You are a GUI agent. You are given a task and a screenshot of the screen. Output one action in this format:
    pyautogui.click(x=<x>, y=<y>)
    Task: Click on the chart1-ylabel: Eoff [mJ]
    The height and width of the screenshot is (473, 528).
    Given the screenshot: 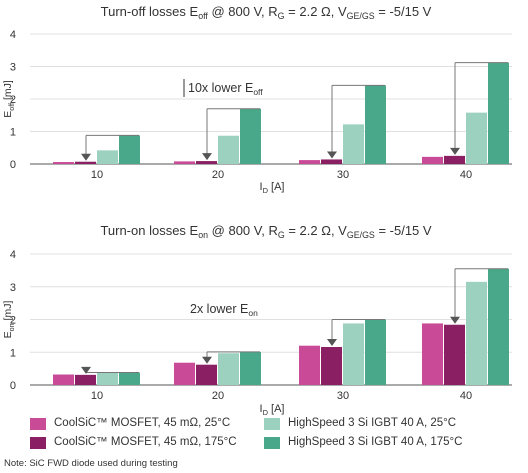 What is the action you would take?
    pyautogui.click(x=9, y=99)
    